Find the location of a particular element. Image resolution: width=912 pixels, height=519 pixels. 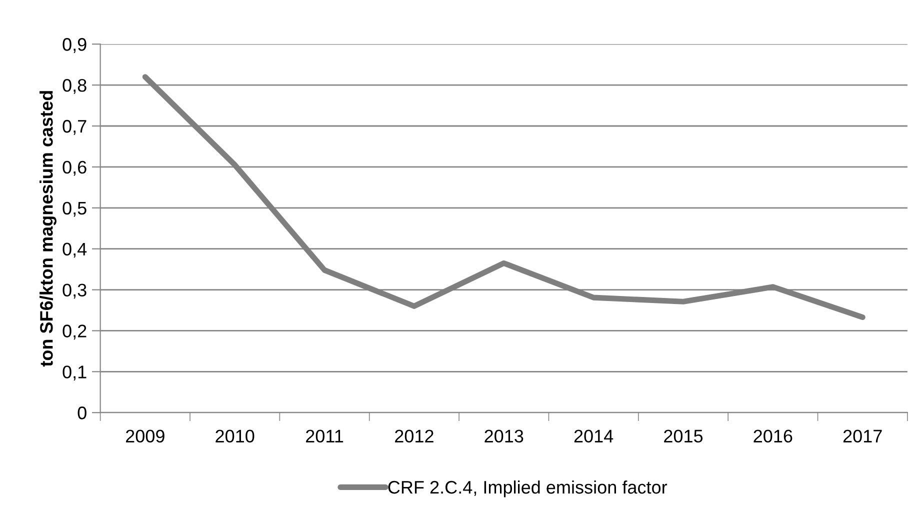

y-axis-title: ton SF6/kton magnesium casted is located at coordinates (48, 229).